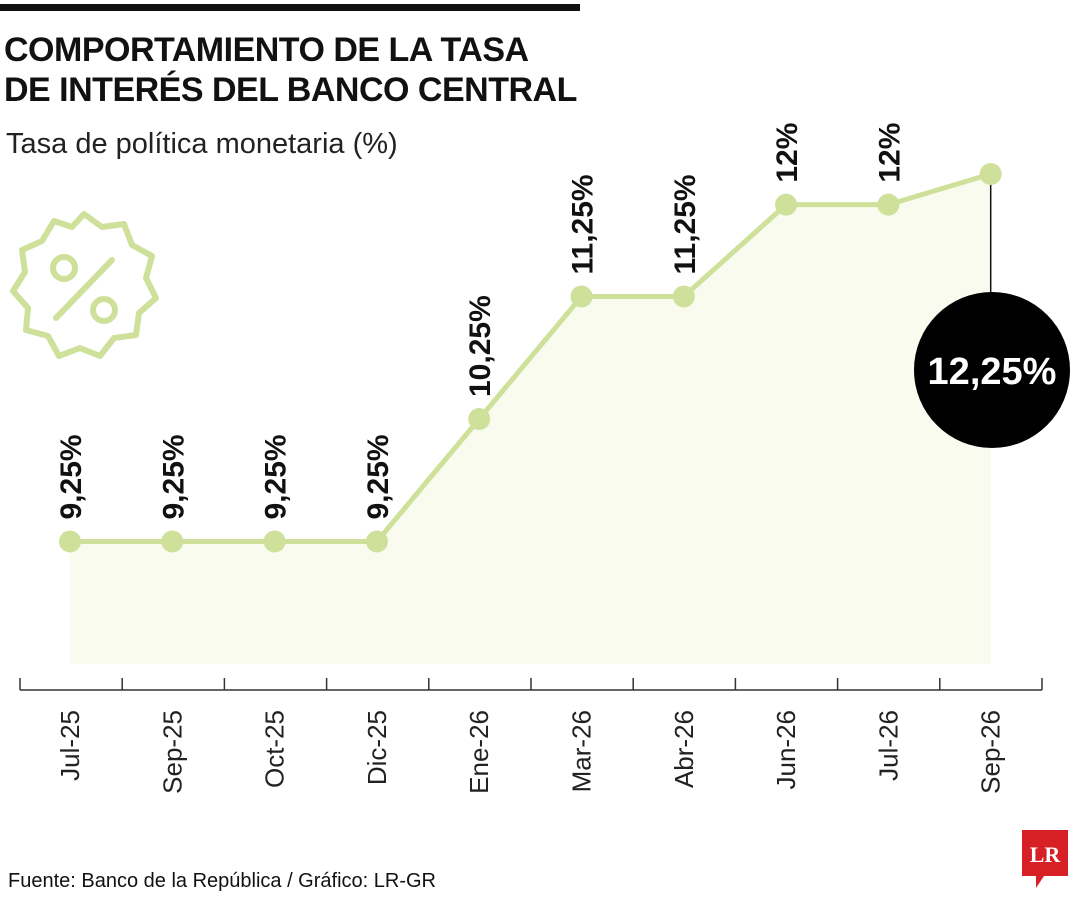 The image size is (1080, 900). What do you see at coordinates (84, 289) in the screenshot?
I see `percent-slash` at bounding box center [84, 289].